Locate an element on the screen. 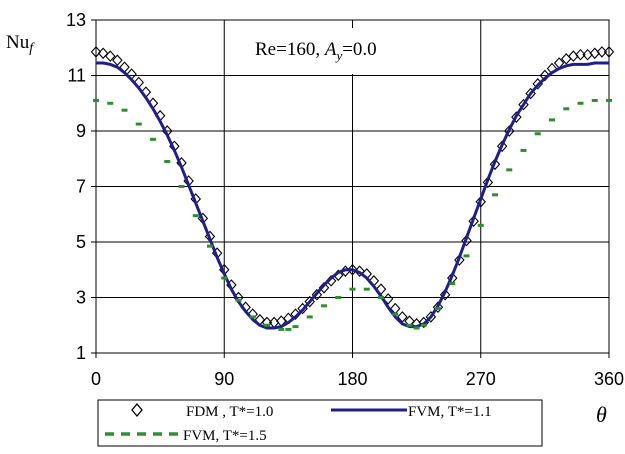 This screenshot has width=625, height=454. legend-item-fvm-1-5: FVM, T*=1.5 is located at coordinates (186, 436).